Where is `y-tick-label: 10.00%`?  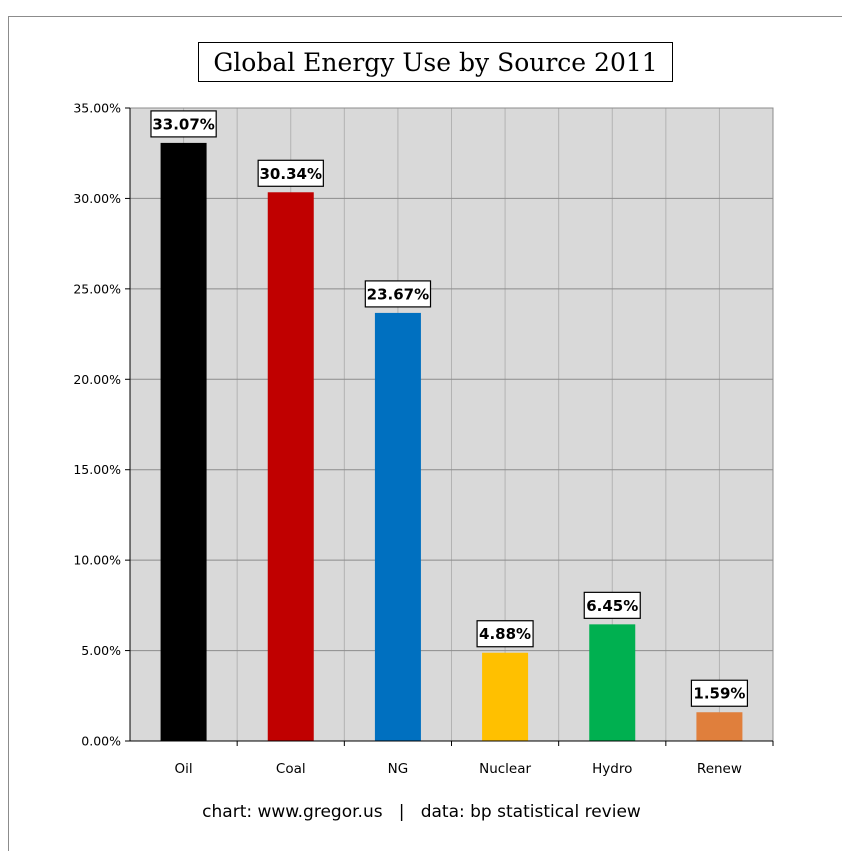 y-tick-label: 10.00% is located at coordinates (97, 560).